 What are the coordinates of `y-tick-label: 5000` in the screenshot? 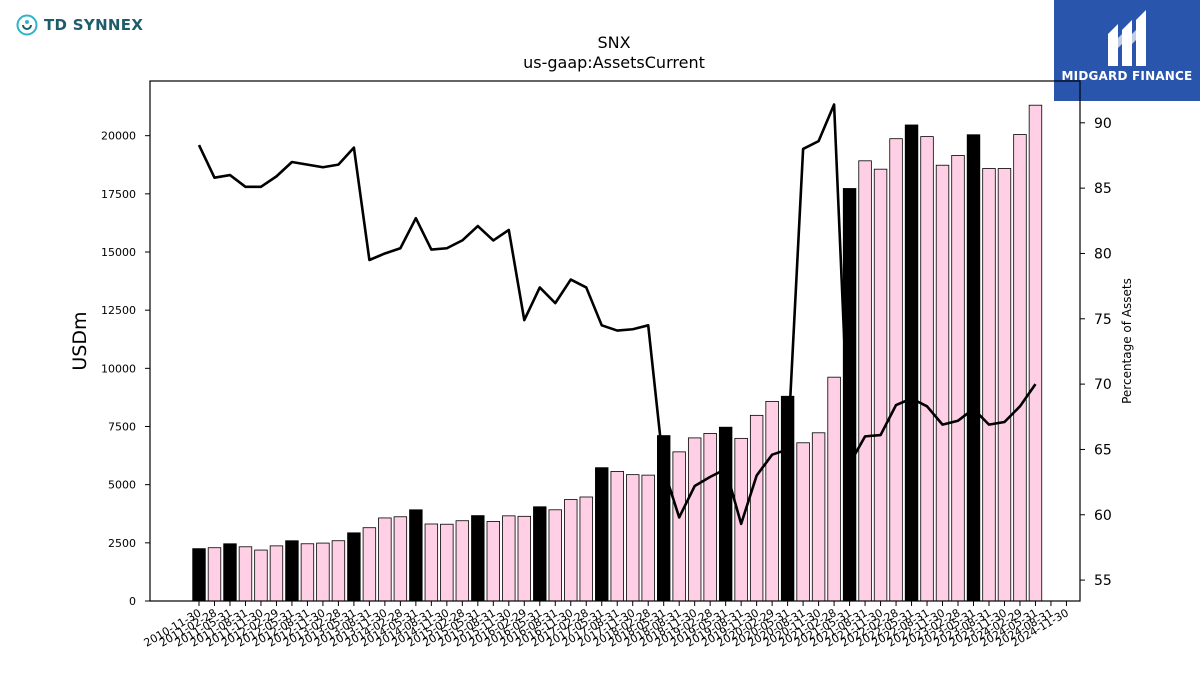 It's located at (122, 485).